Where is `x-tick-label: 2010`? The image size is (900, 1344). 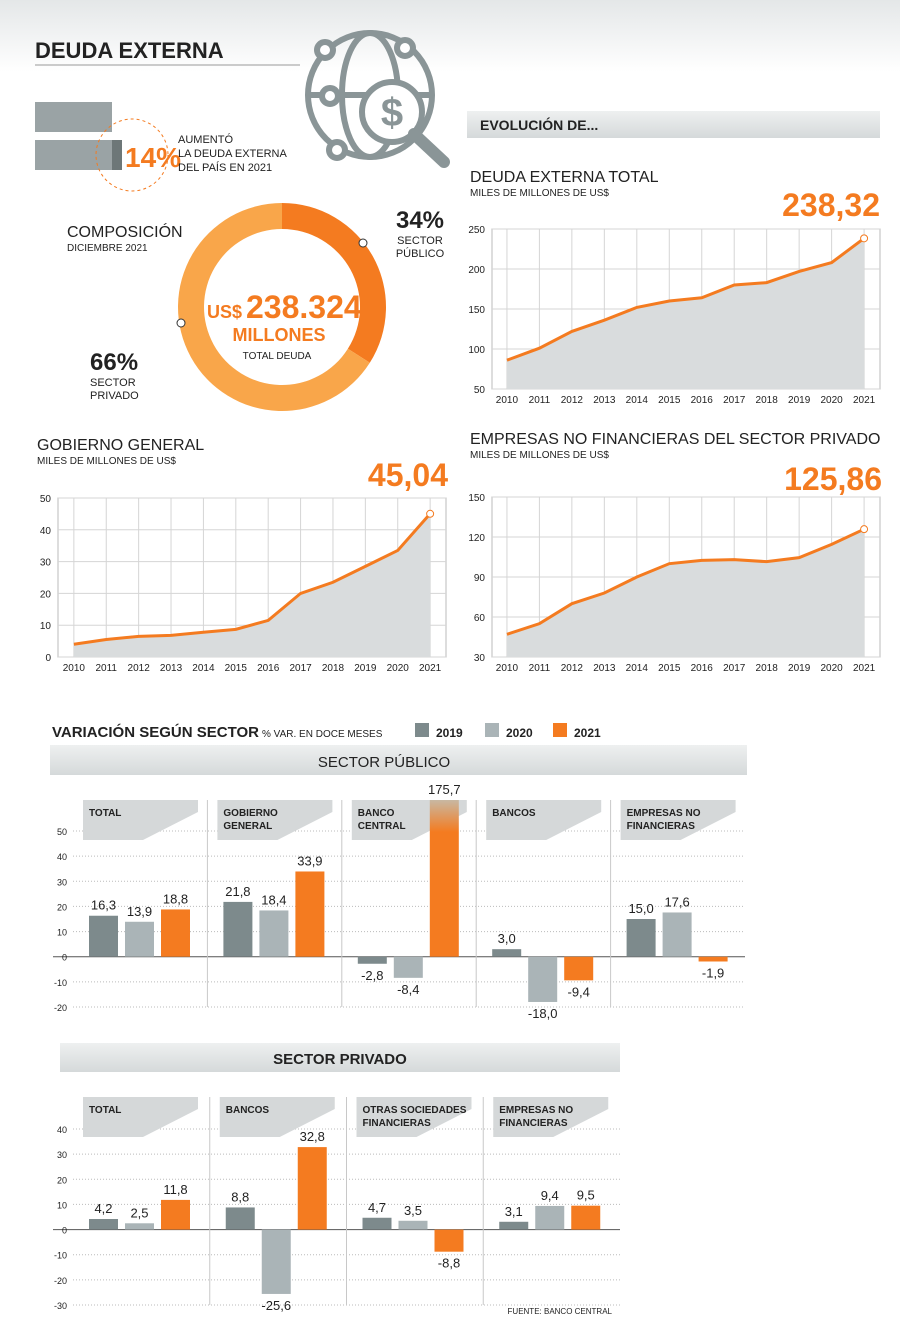
x-tick-label: 2010 is located at coordinates (507, 668).